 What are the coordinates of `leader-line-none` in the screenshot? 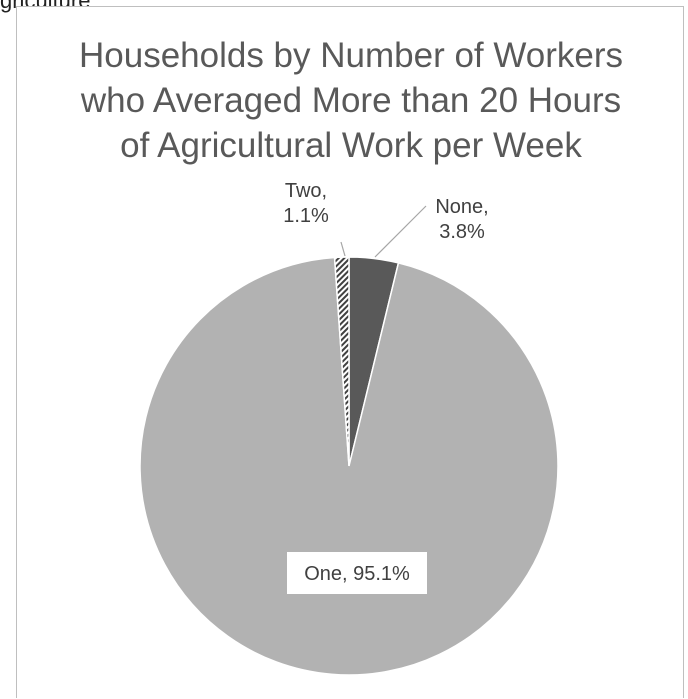 It's located at (400, 231).